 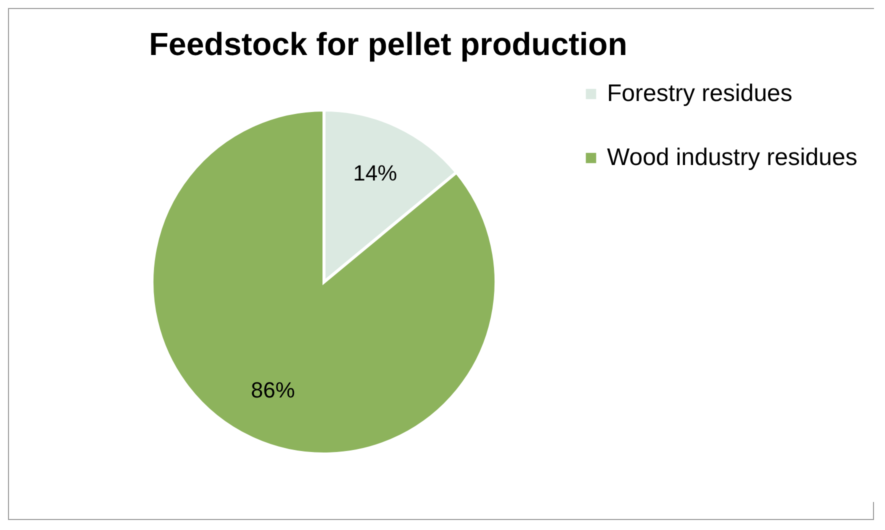 What do you see at coordinates (732, 157) in the screenshot?
I see `legend-label: Wood industry residues` at bounding box center [732, 157].